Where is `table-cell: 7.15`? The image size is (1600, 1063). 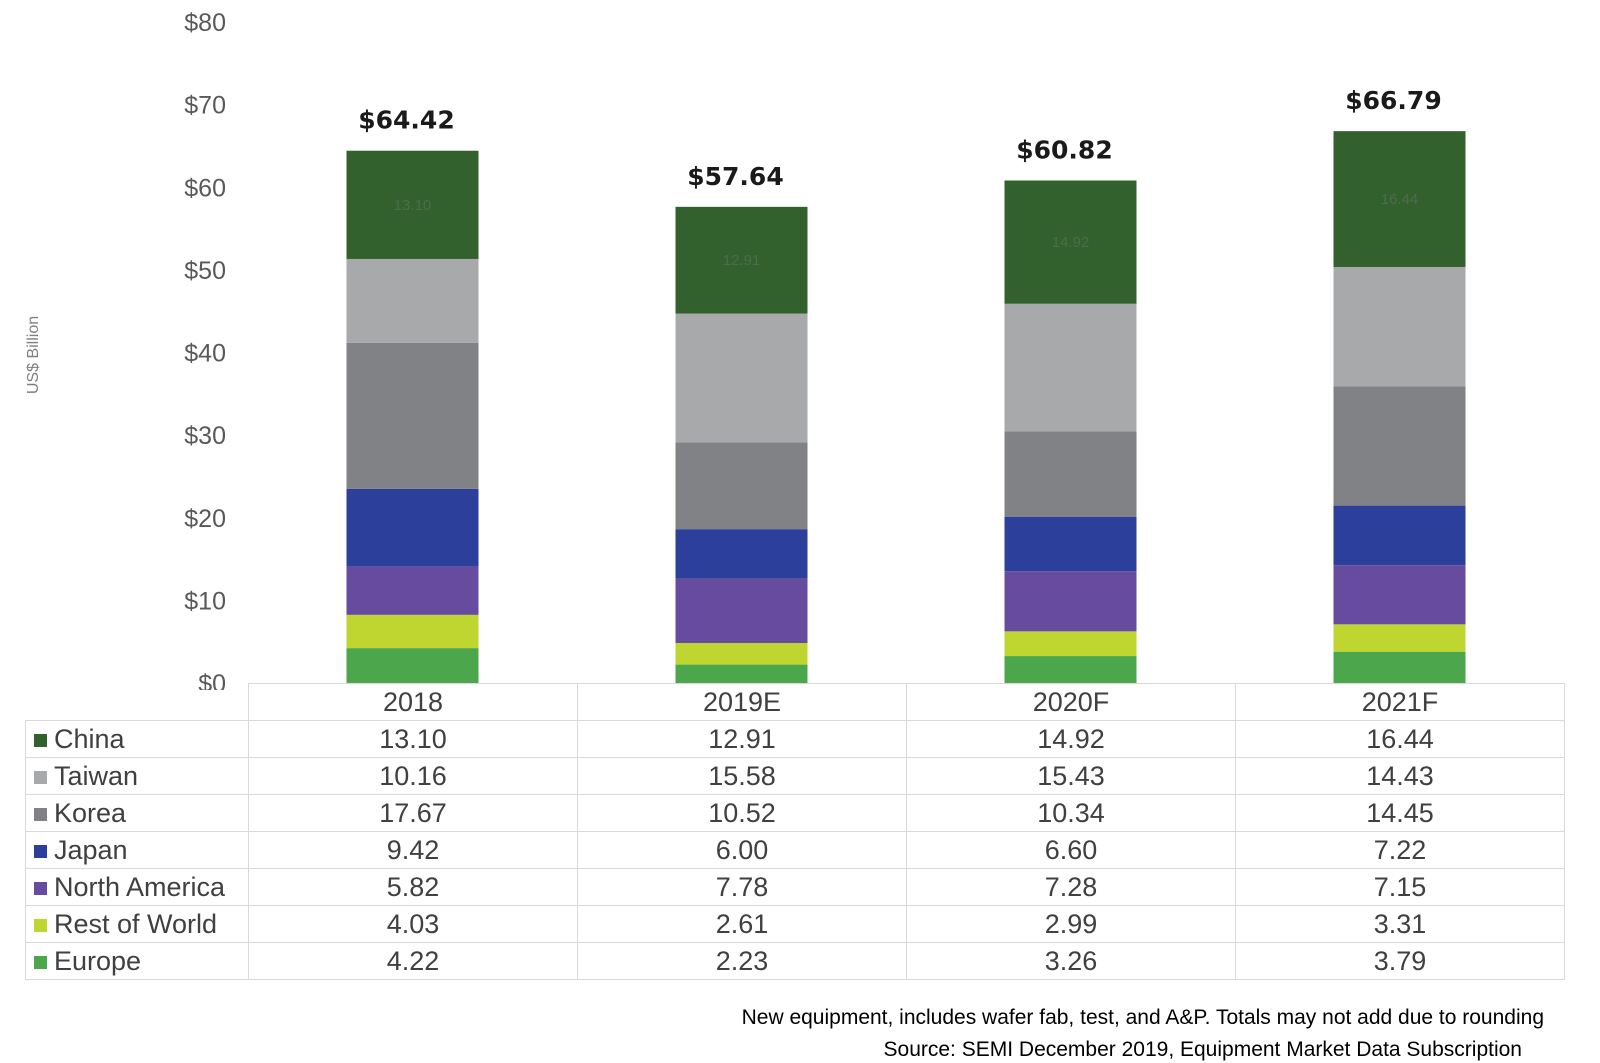
table-cell: 7.15 is located at coordinates (1400, 887).